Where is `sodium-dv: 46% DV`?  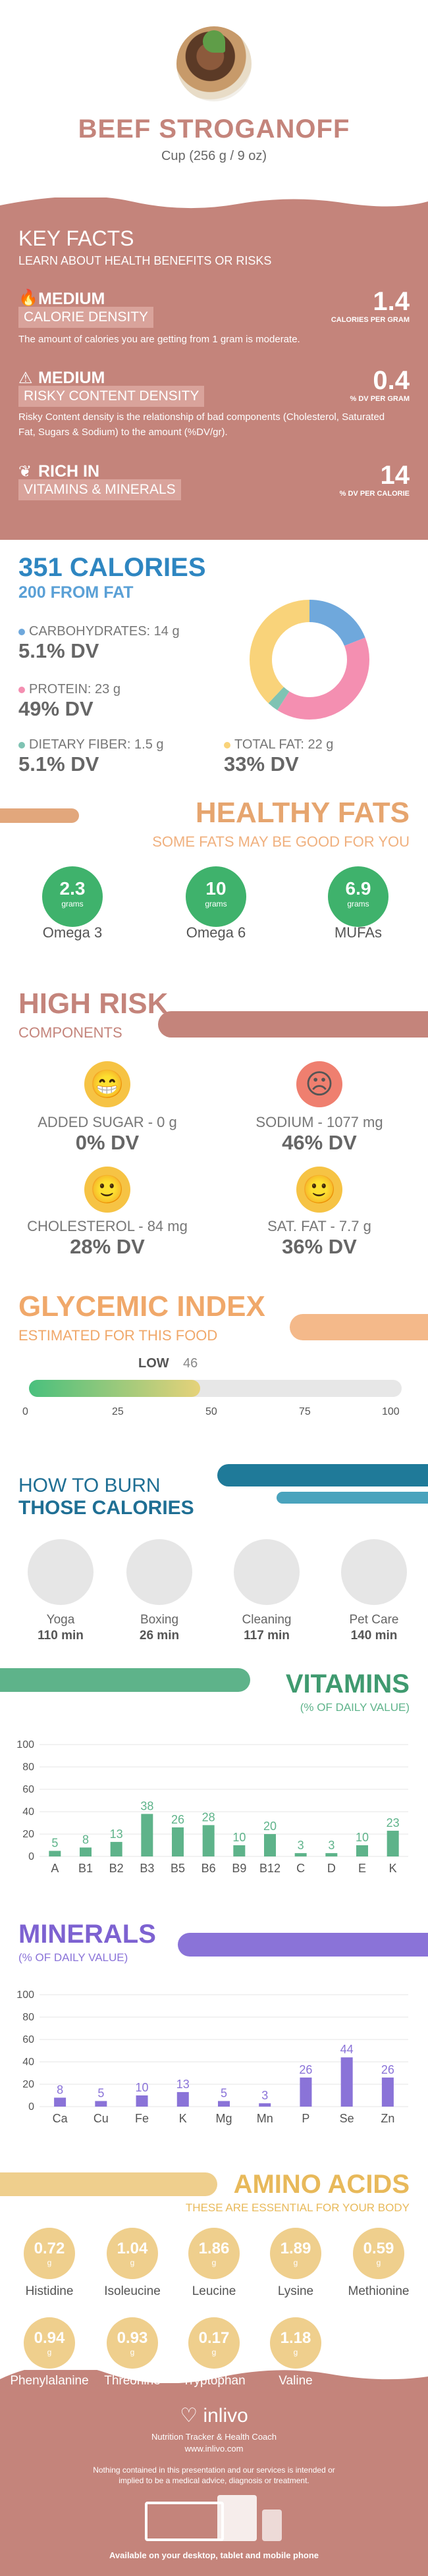
sodium-dv: 46% DV is located at coordinates (319, 1142).